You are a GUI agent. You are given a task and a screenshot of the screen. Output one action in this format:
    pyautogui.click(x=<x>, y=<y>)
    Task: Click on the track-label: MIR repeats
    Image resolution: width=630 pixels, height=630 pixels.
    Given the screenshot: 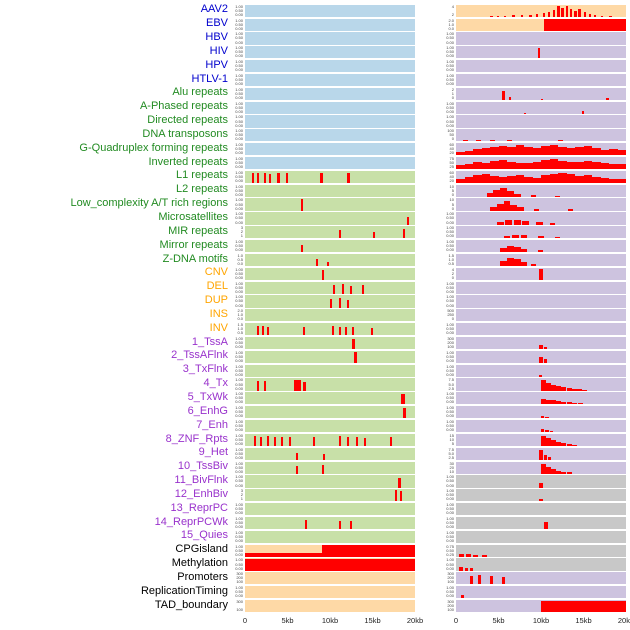 What is the action you would take?
    pyautogui.click(x=198, y=230)
    